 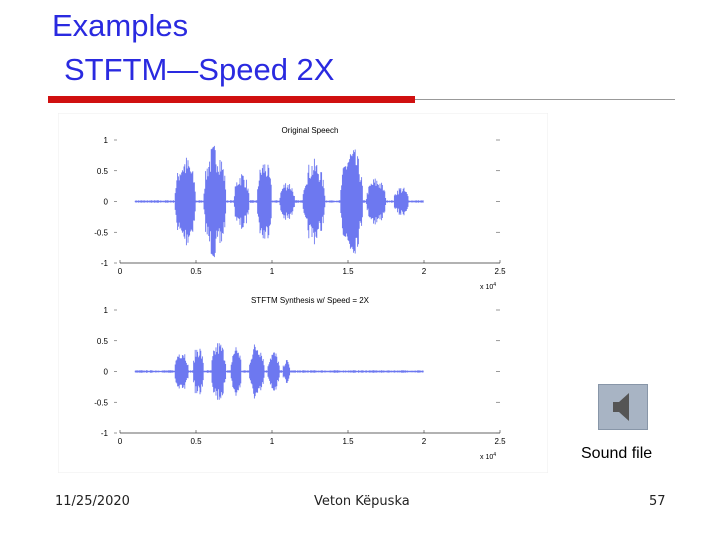 I want to click on plot-title: STFTM Synthesis w/ Speed = 2X, so click(x=310, y=300).